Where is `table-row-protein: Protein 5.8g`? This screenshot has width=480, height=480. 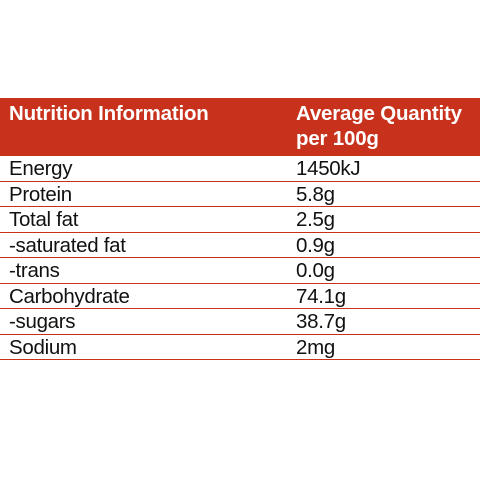 table-row-protein: Protein 5.8g is located at coordinates (240, 194).